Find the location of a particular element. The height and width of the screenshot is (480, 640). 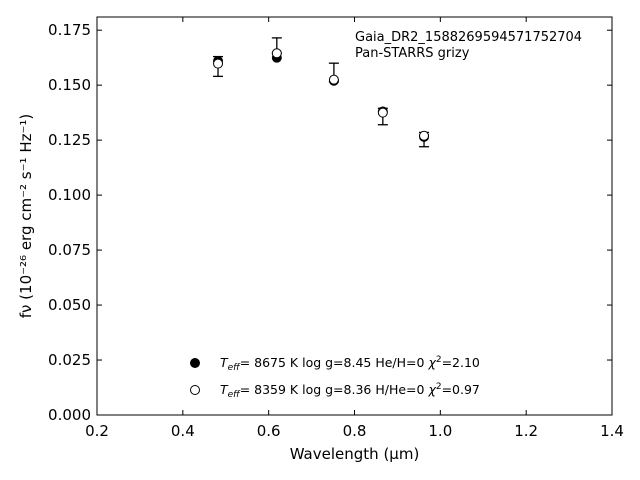

legend-marker-filled is located at coordinates (195, 363).